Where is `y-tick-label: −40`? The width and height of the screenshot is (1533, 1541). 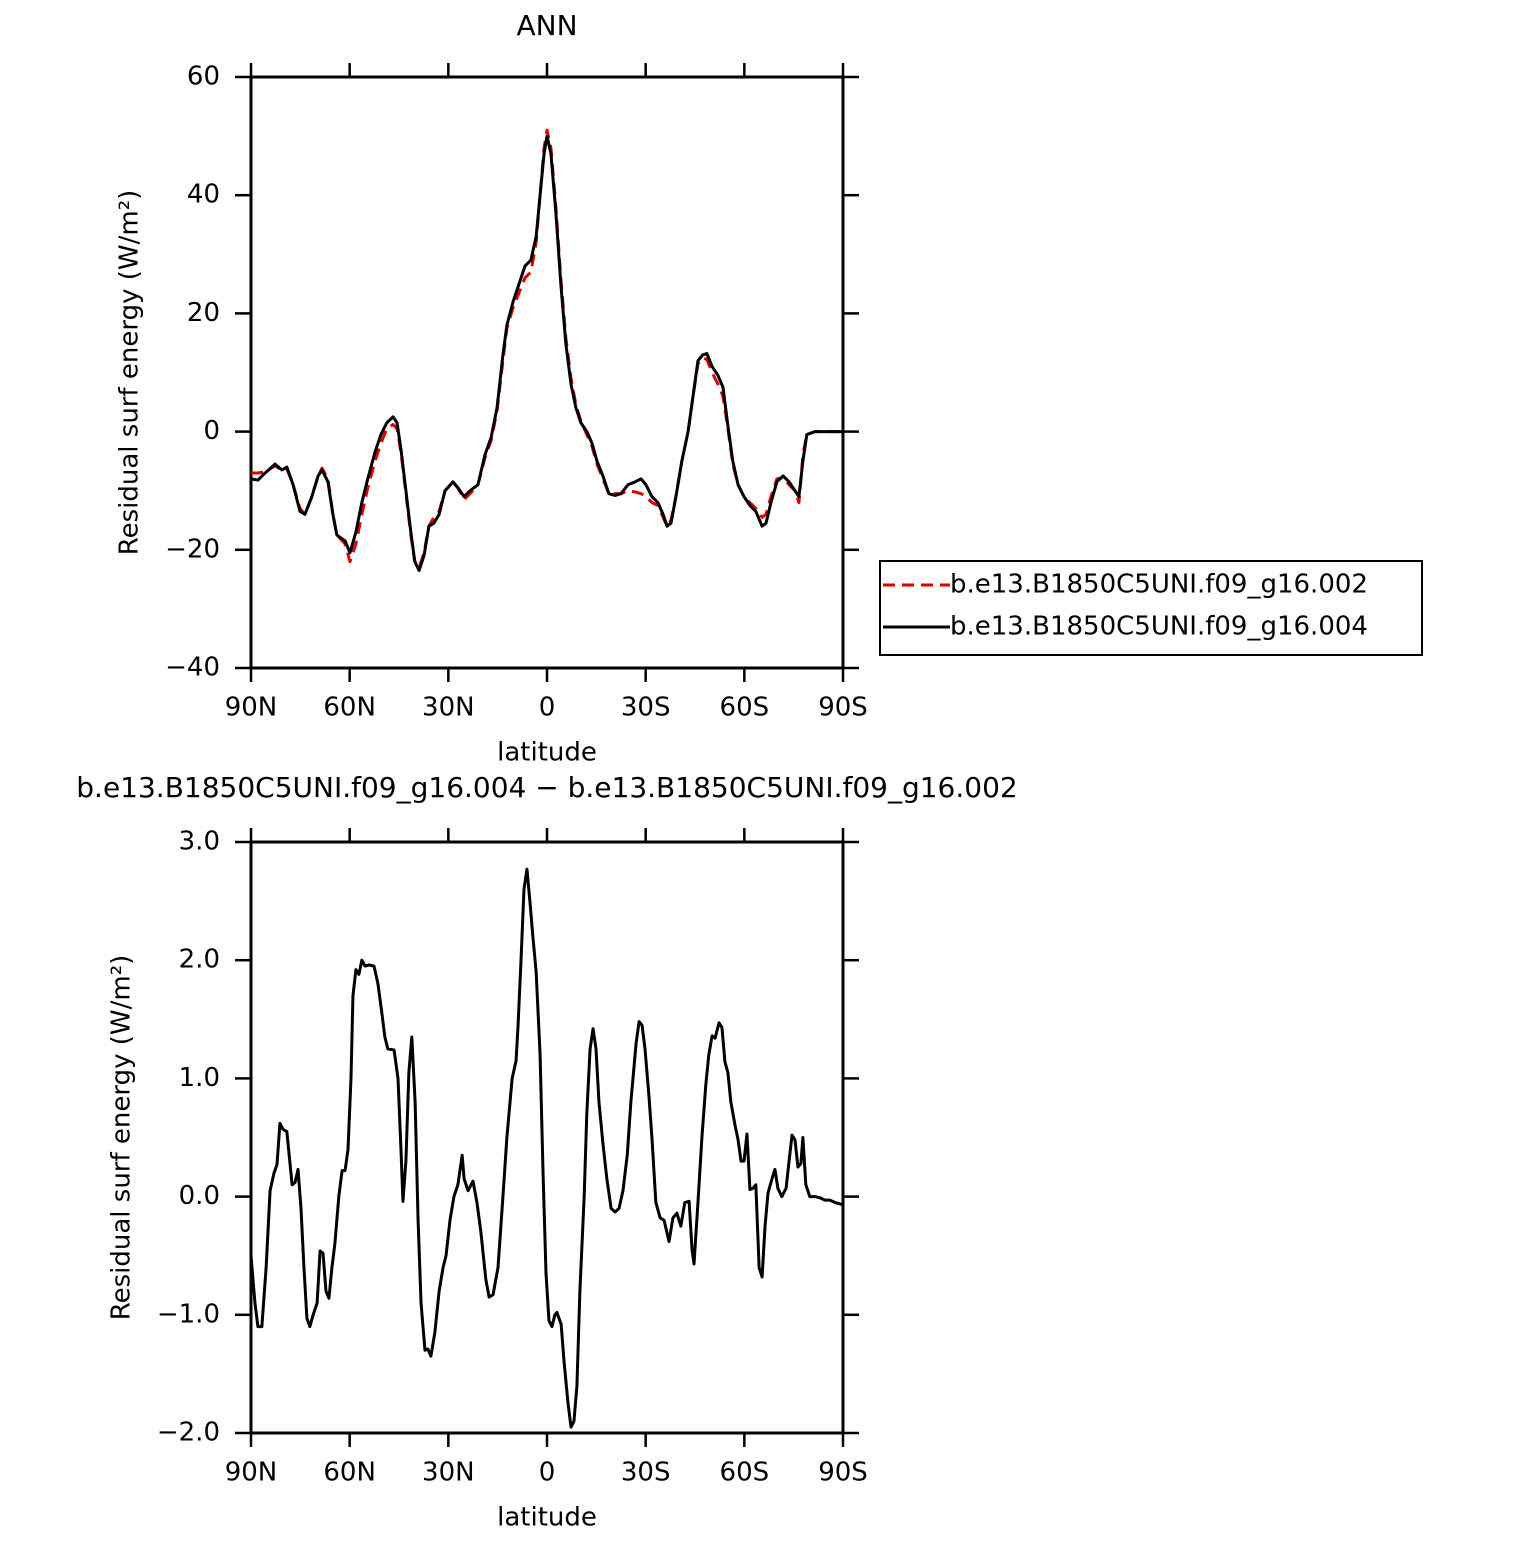
y-tick-label: −40 is located at coordinates (192, 668).